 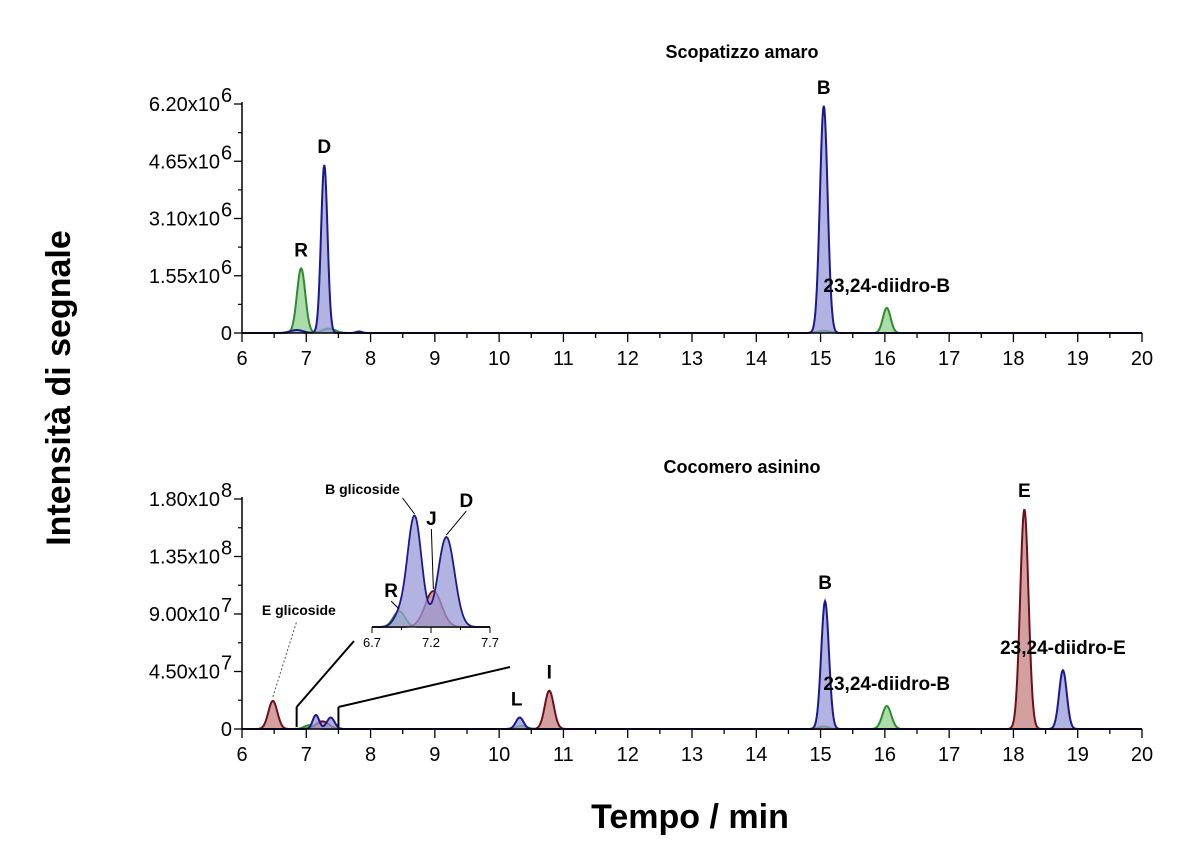 What do you see at coordinates (301, 250) in the screenshot?
I see `peak-label: R` at bounding box center [301, 250].